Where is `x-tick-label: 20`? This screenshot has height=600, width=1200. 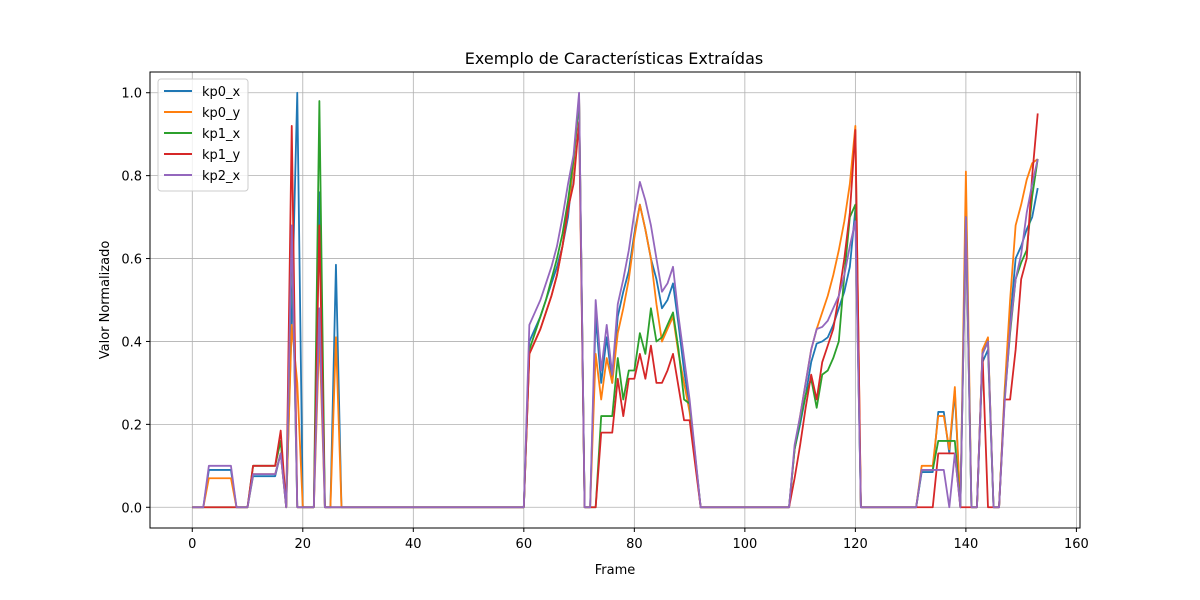
x-tick-label: 20 is located at coordinates (303, 544).